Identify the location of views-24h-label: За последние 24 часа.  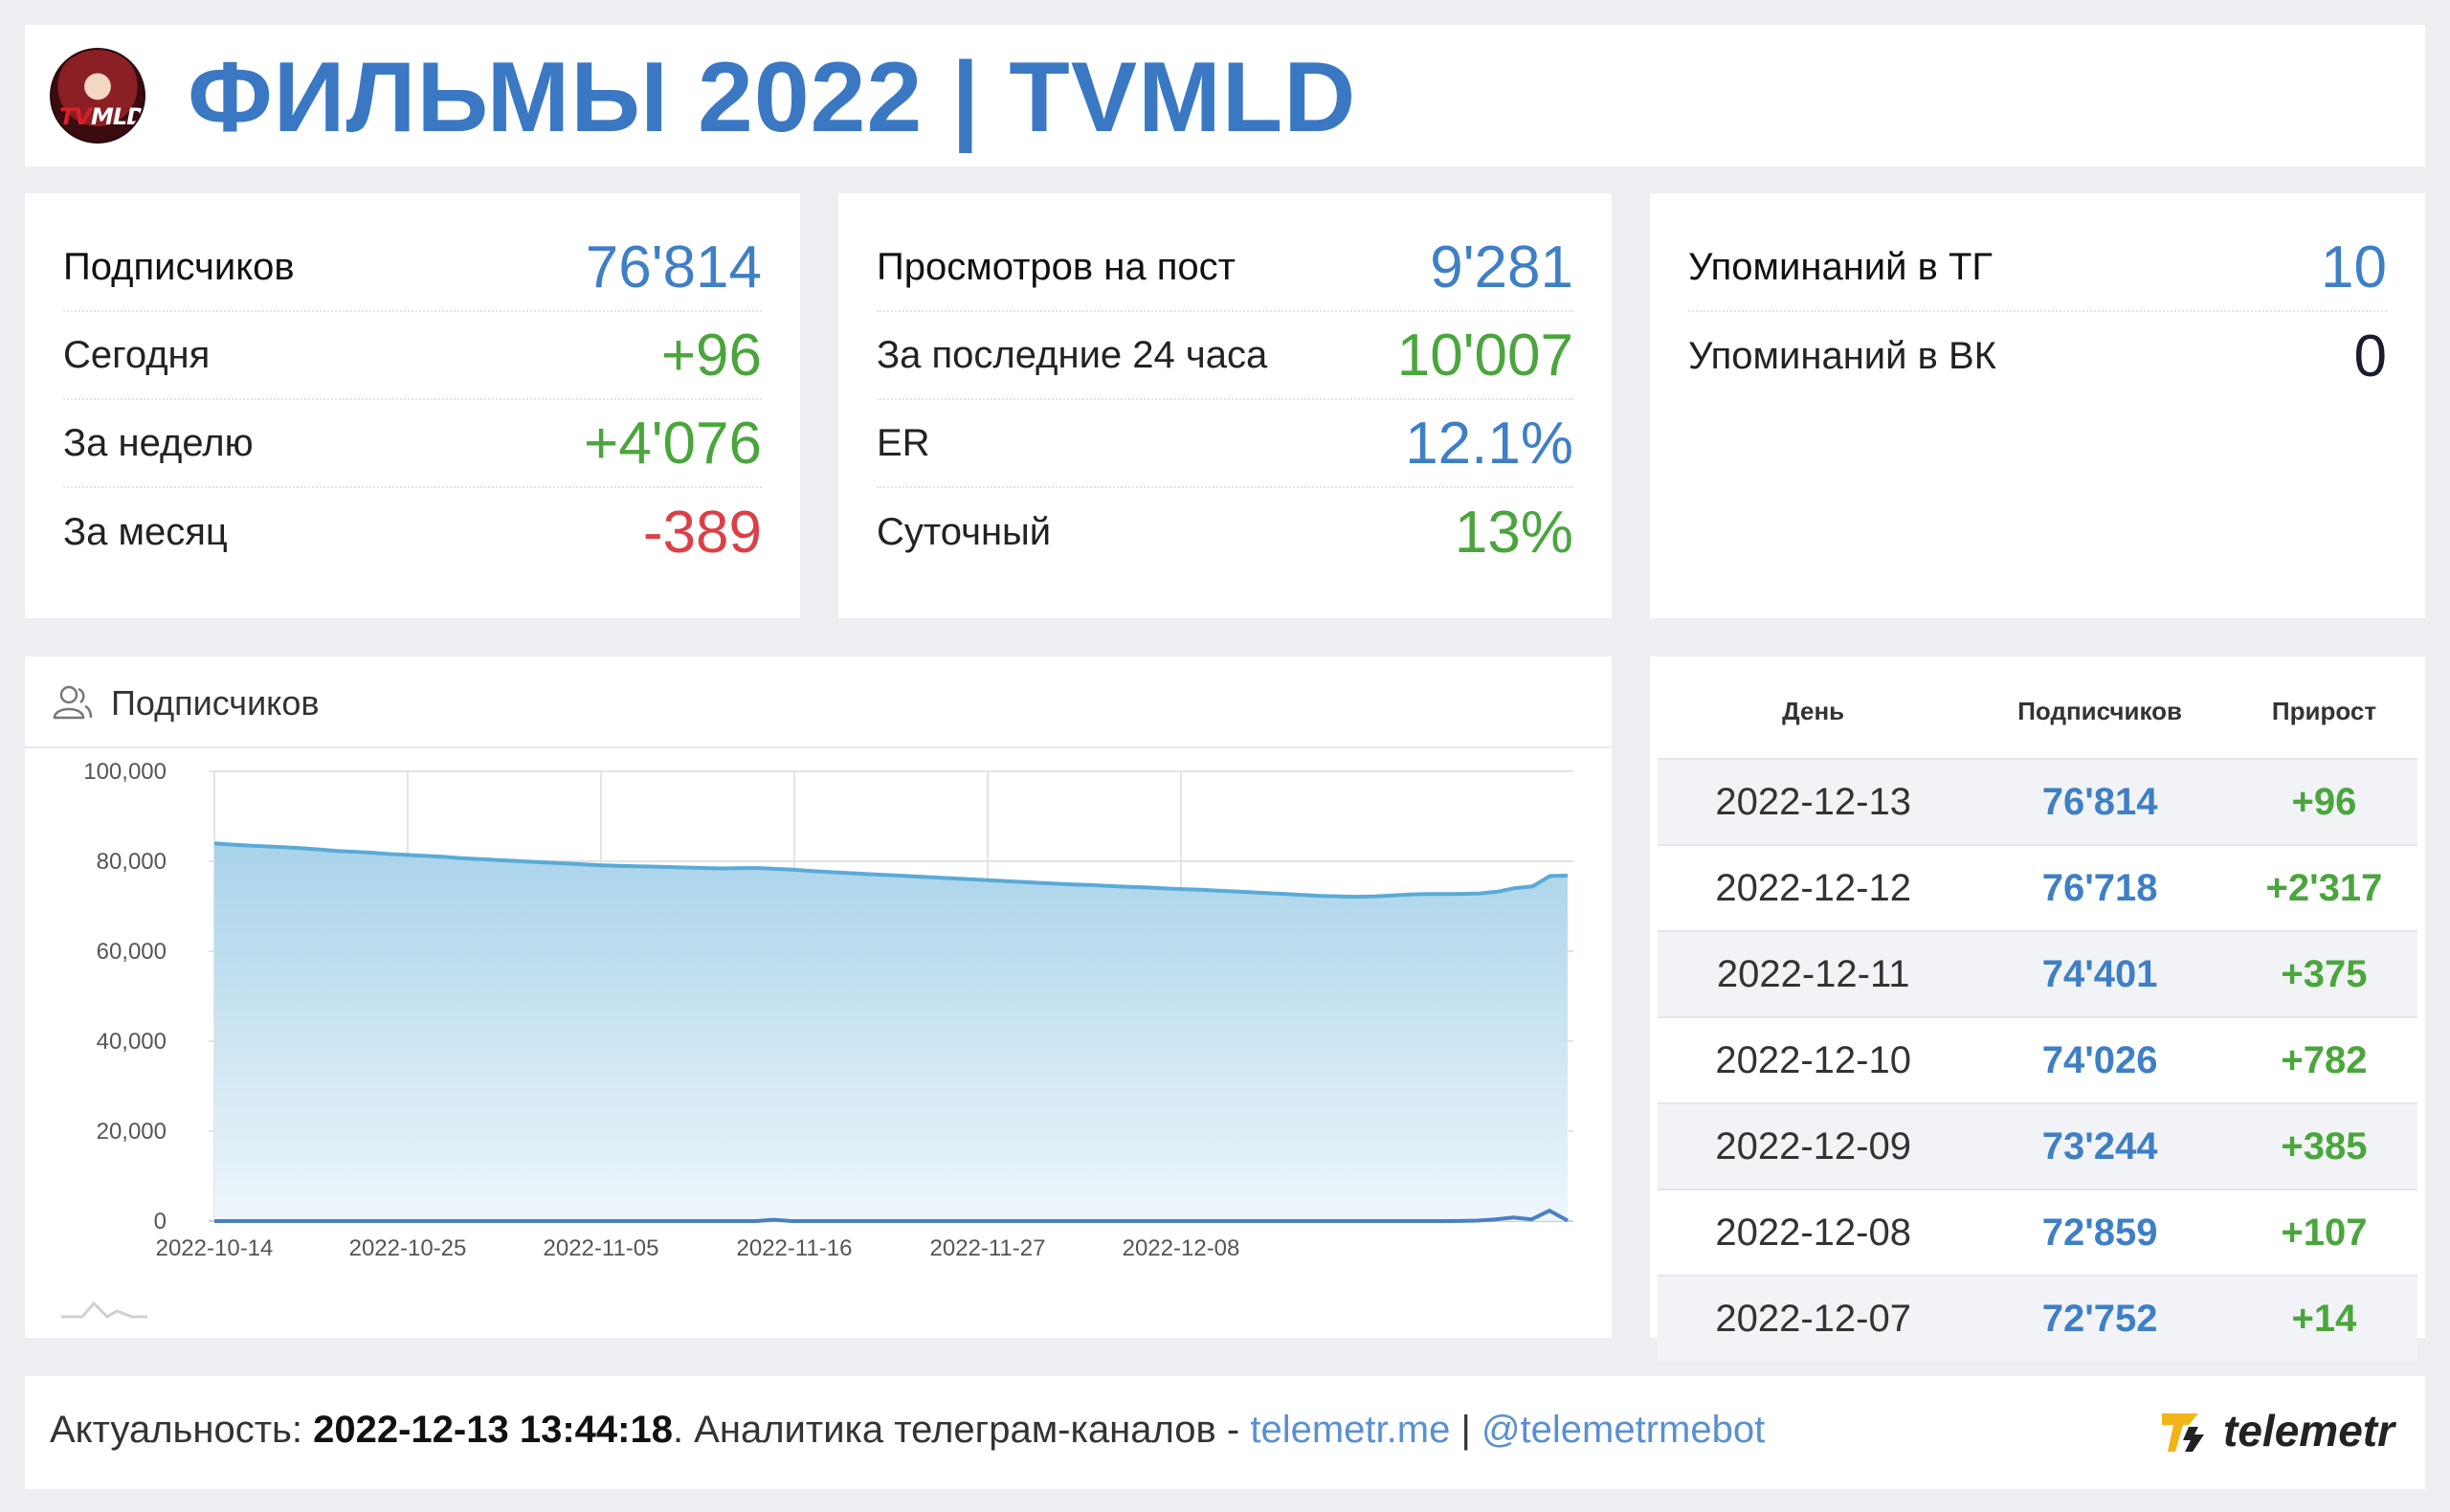
(1072, 354).